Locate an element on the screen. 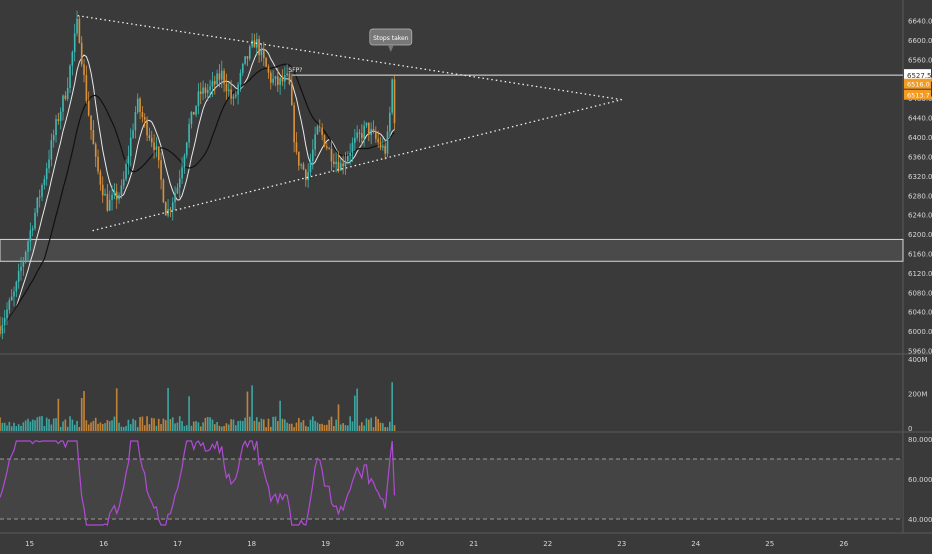  current-price-label: 6527.5 is located at coordinates (919, 76).